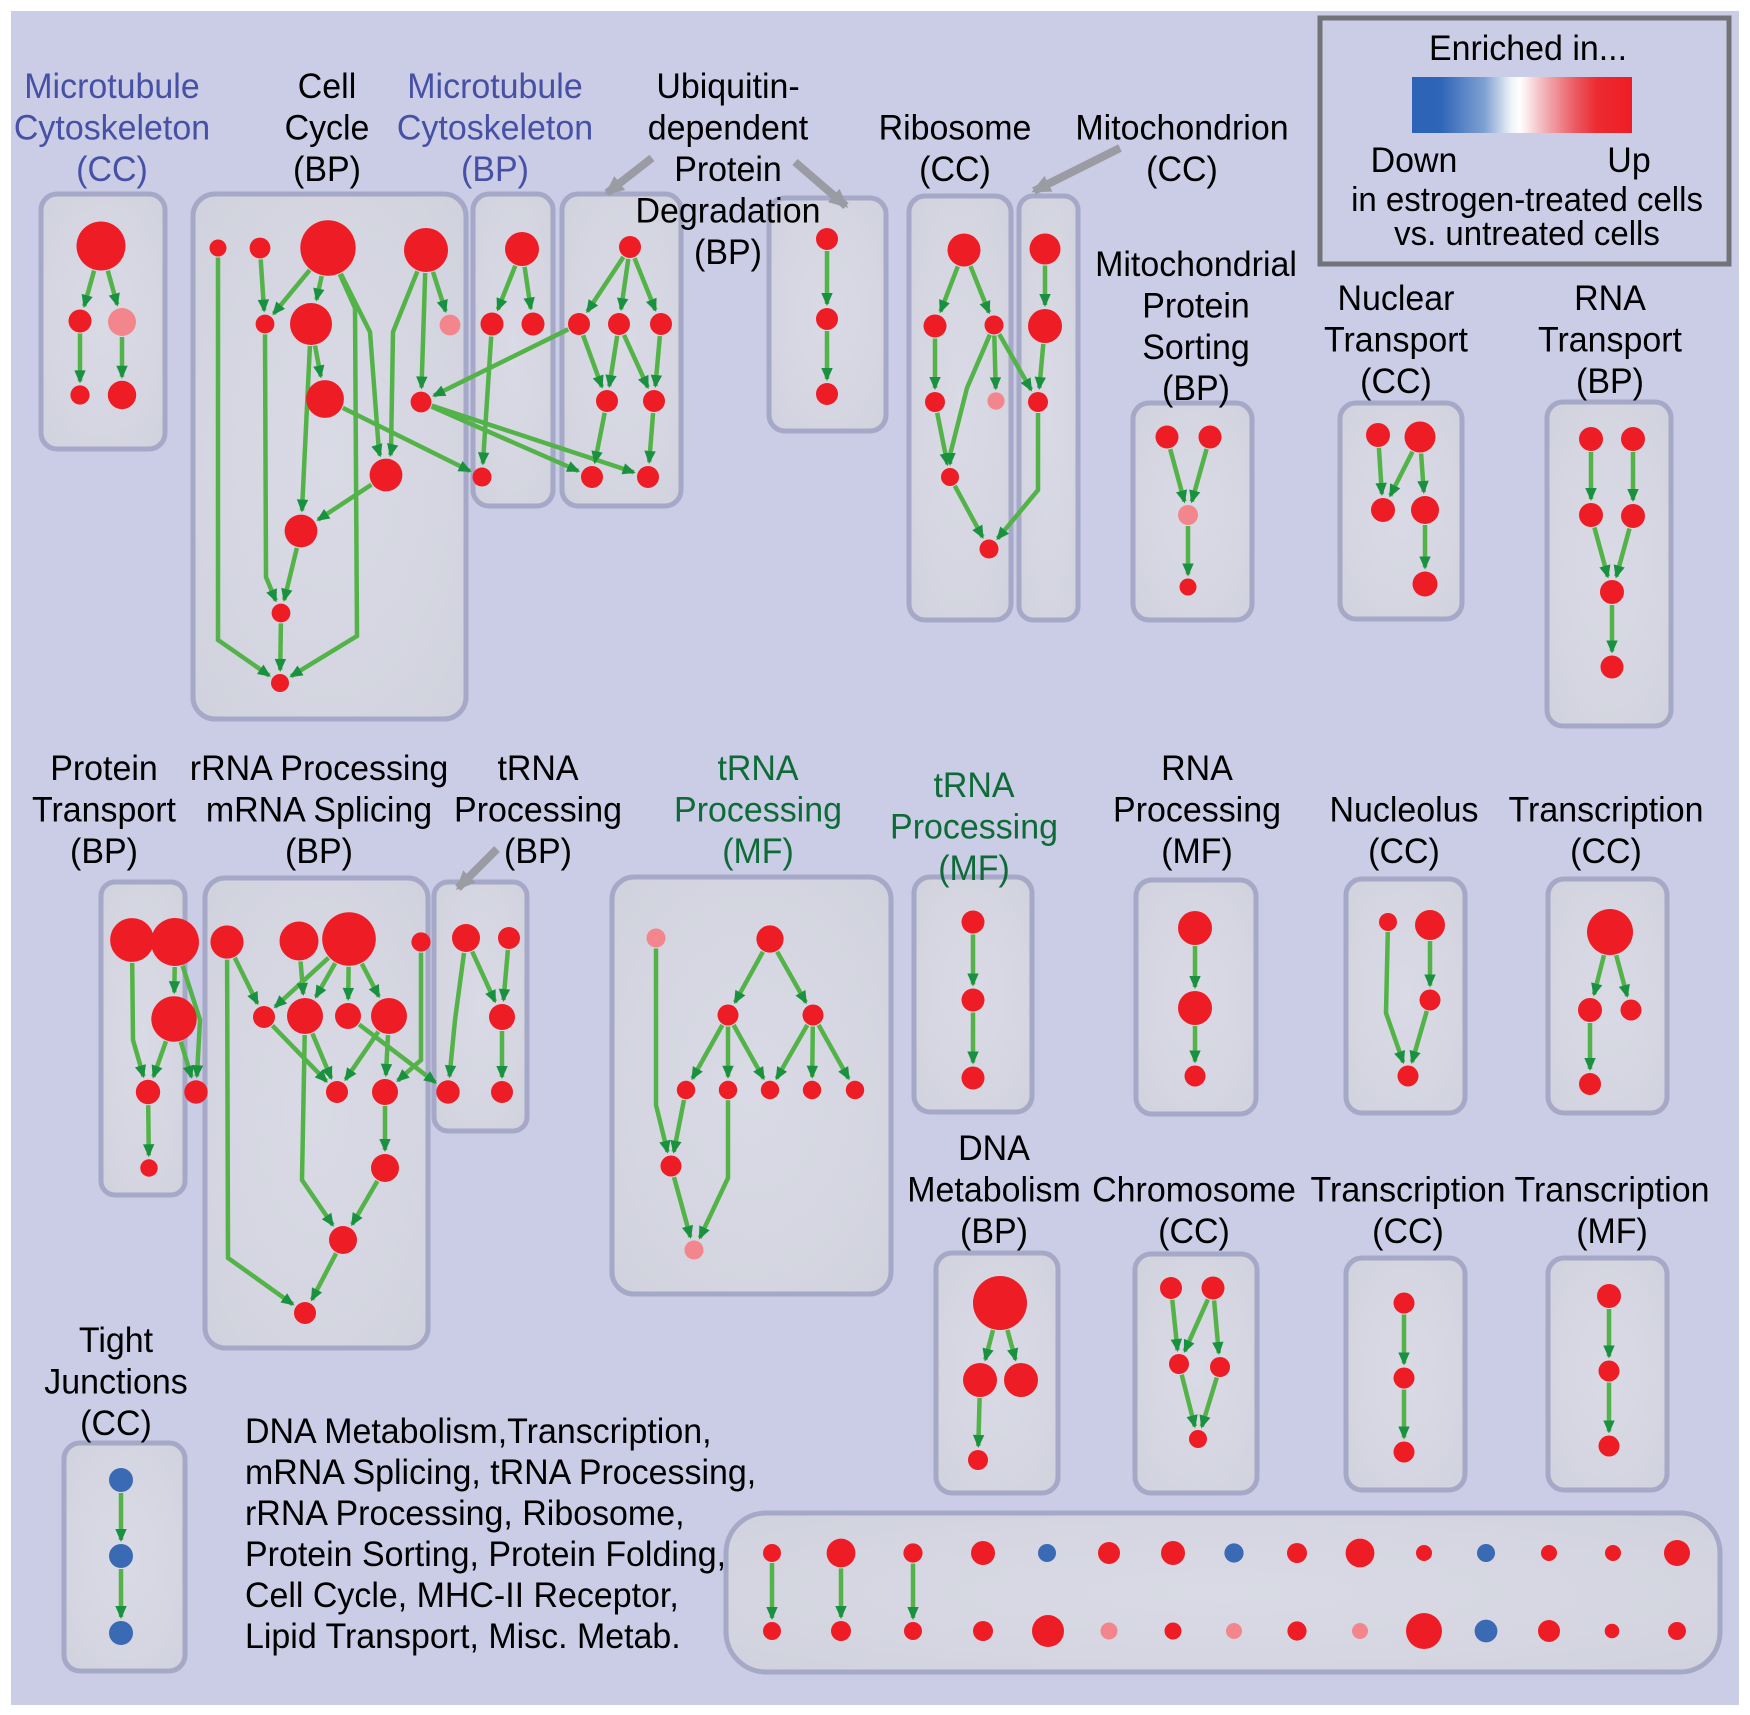 The width and height of the screenshot is (1750, 1715). I want to click on svg-text: Lipid Transport, Misc. Metab., so click(463, 1637).